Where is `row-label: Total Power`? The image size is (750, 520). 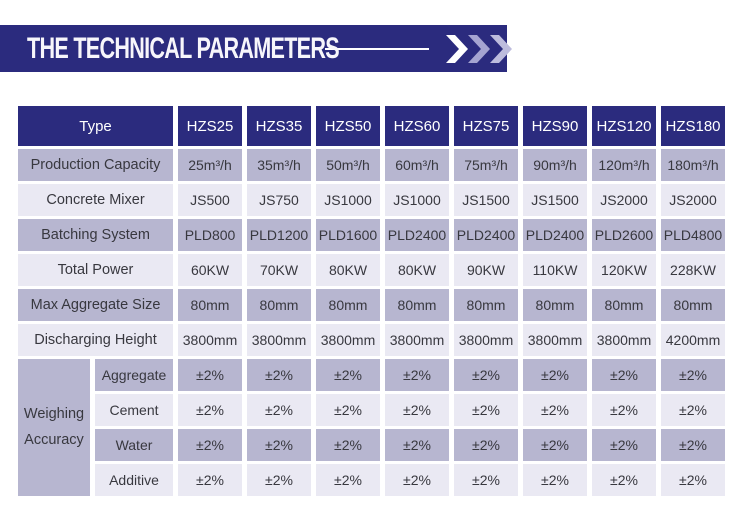
row-label: Total Power is located at coordinates (95, 270).